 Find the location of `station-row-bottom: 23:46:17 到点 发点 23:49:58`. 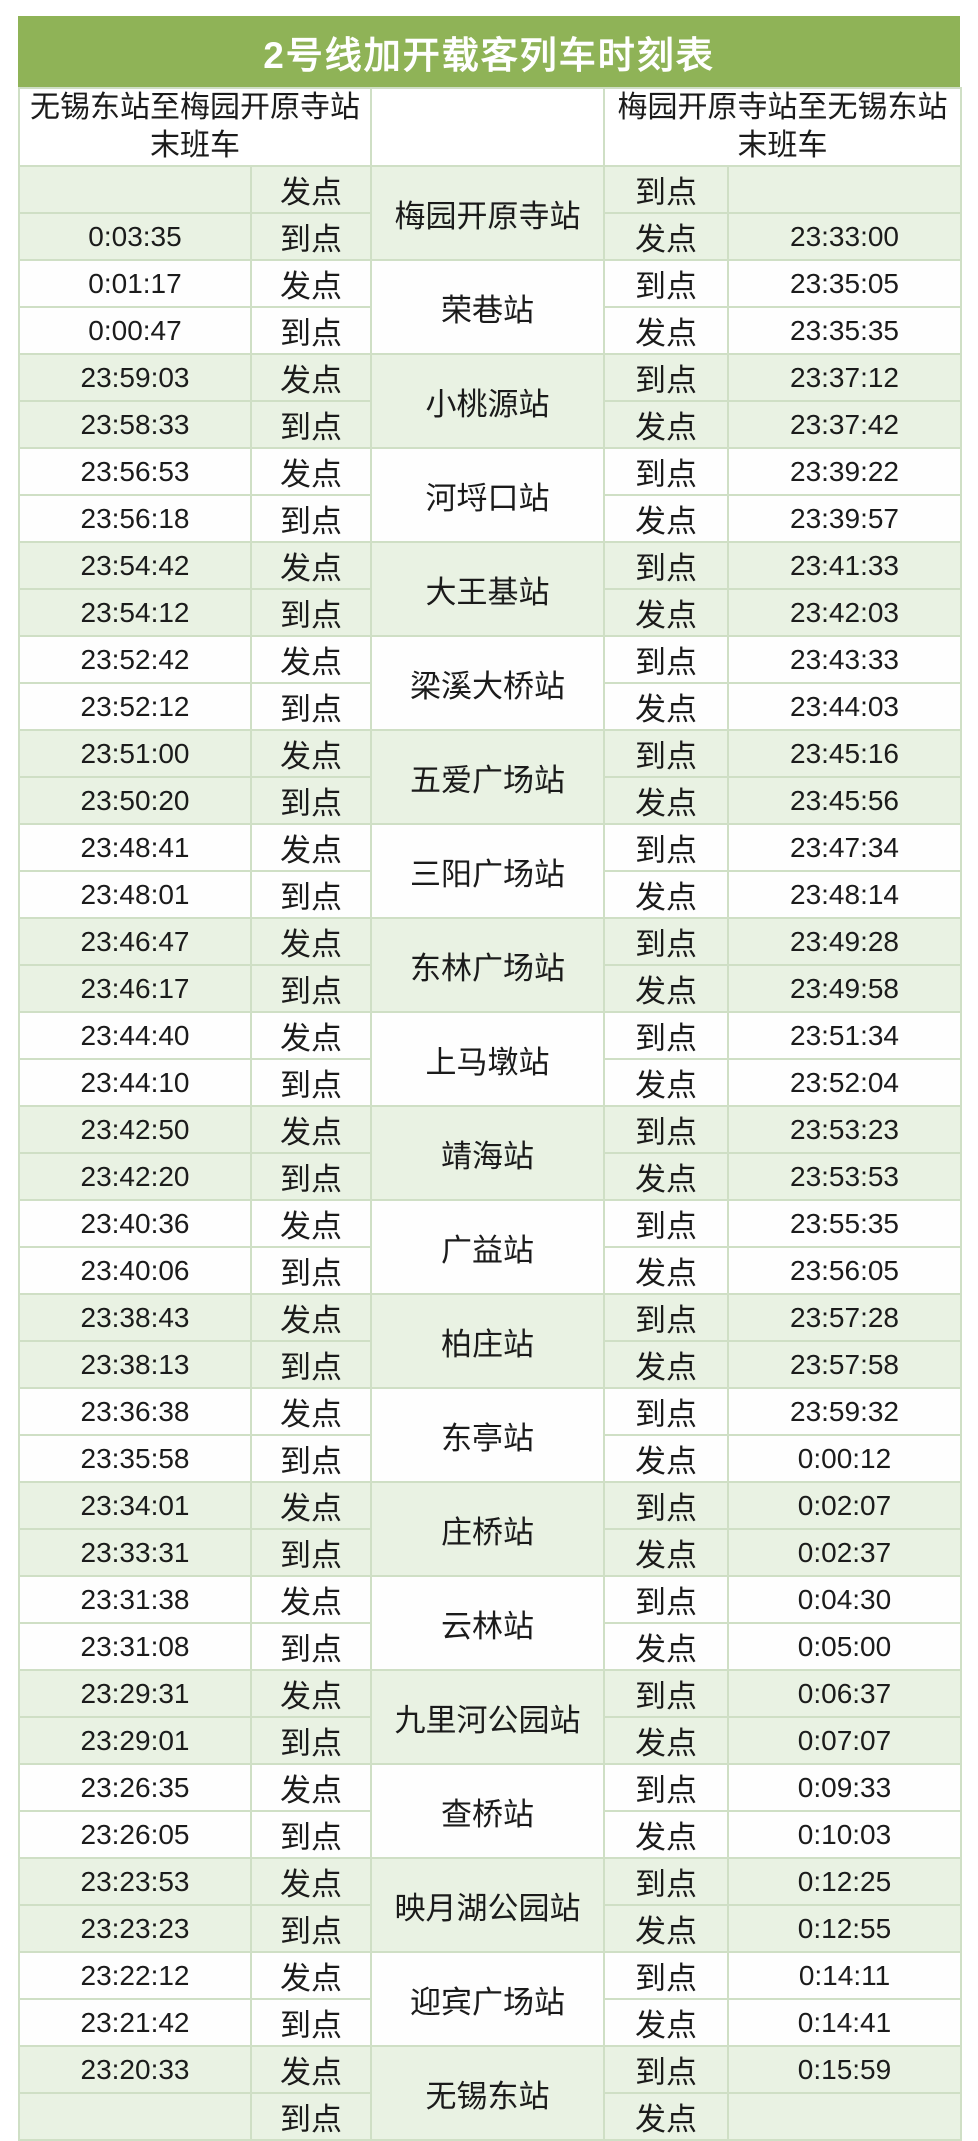

station-row-bottom: 23:46:17 到点 发点 23:49:58 is located at coordinates (490, 988).